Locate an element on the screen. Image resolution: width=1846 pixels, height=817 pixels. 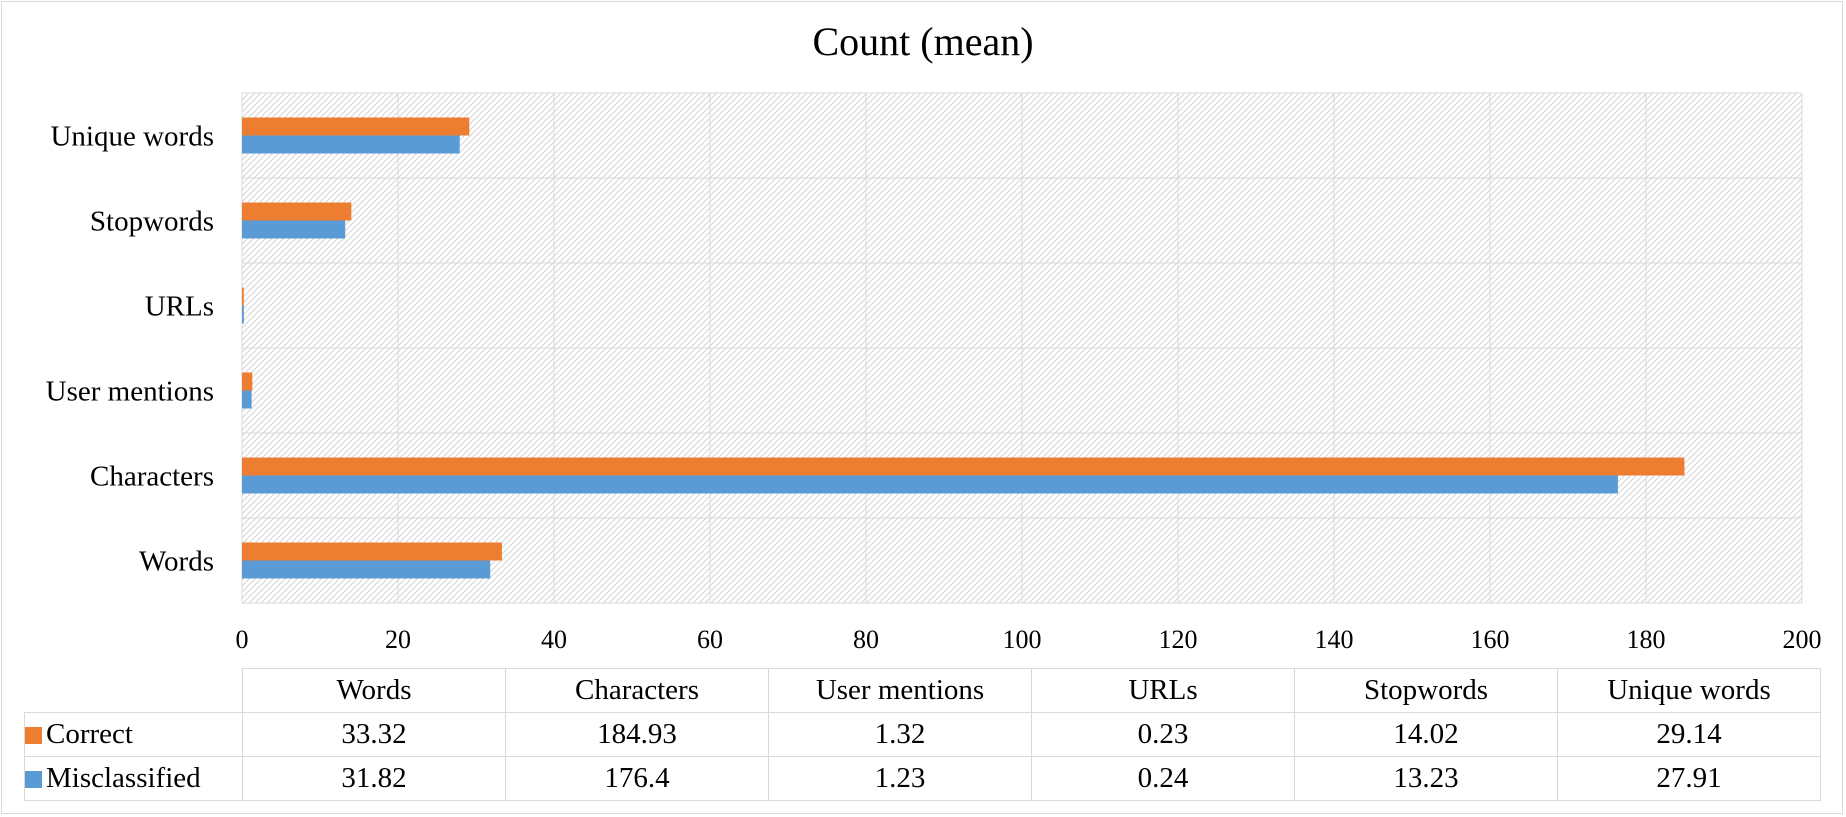
bar-correct-characters is located at coordinates (963, 466).